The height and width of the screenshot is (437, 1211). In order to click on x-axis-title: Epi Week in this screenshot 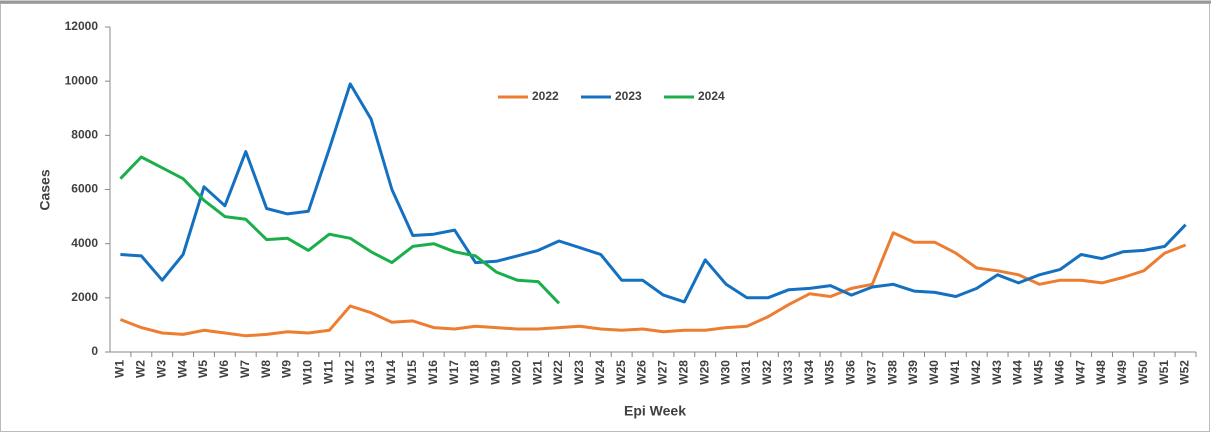, I will do `click(655, 411)`.